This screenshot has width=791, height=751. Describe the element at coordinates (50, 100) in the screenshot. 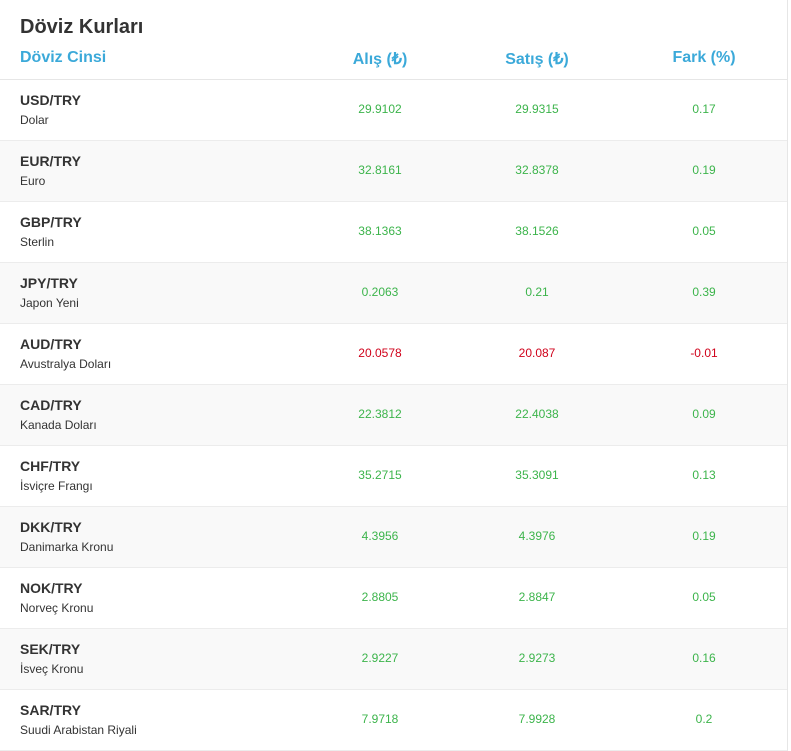

I see `currency-code: USD/TRY` at that location.